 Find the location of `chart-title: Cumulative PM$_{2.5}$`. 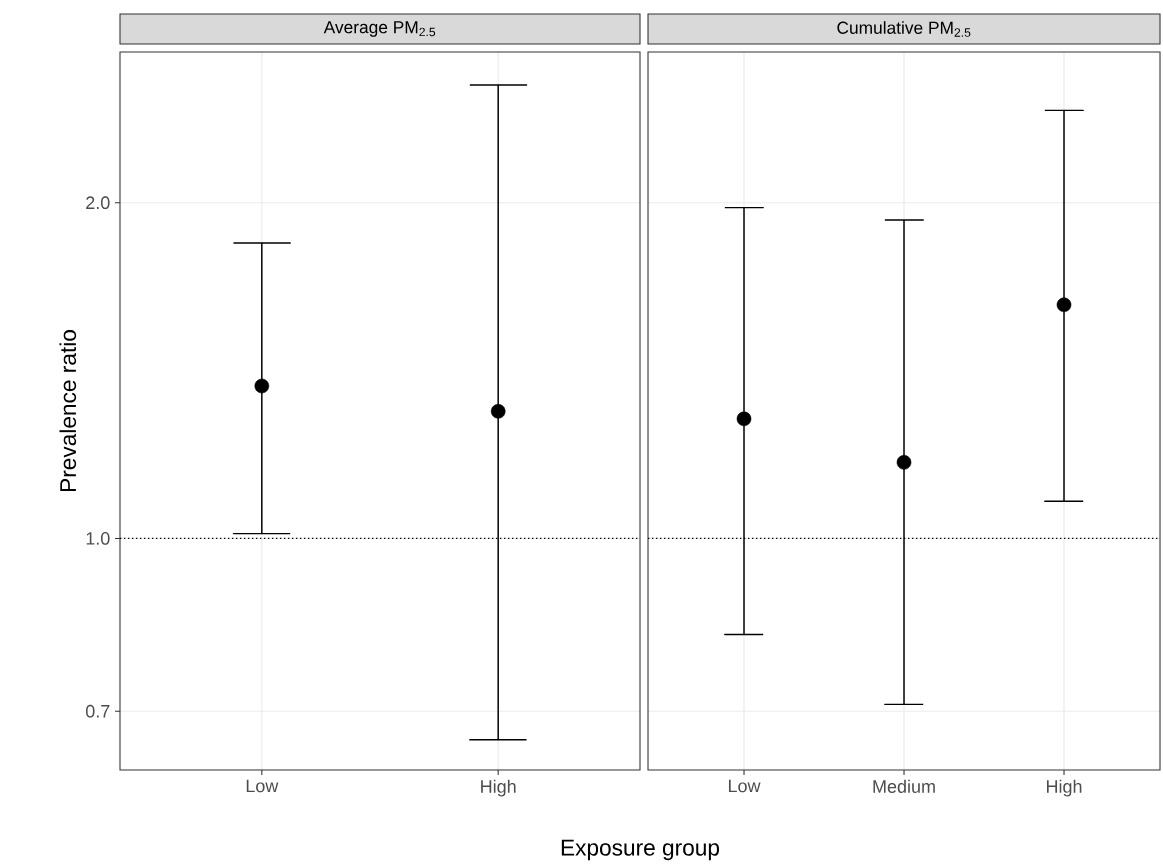

chart-title: Cumulative PM$_{2.5}$ is located at coordinates (904, 29).